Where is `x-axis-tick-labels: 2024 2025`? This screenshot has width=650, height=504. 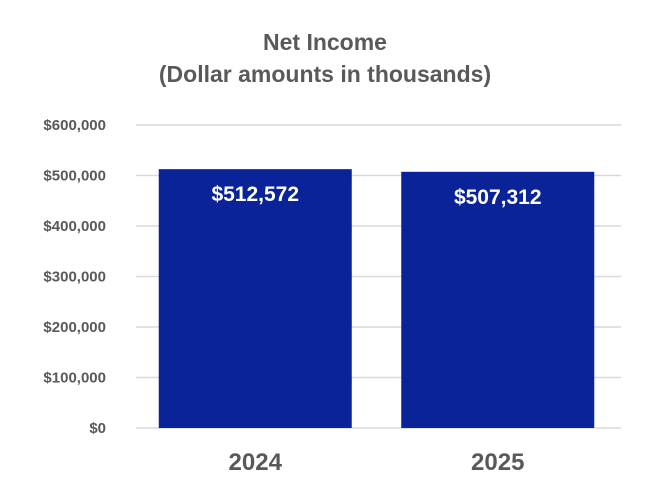 x-axis-tick-labels: 2024 2025 is located at coordinates (377, 462).